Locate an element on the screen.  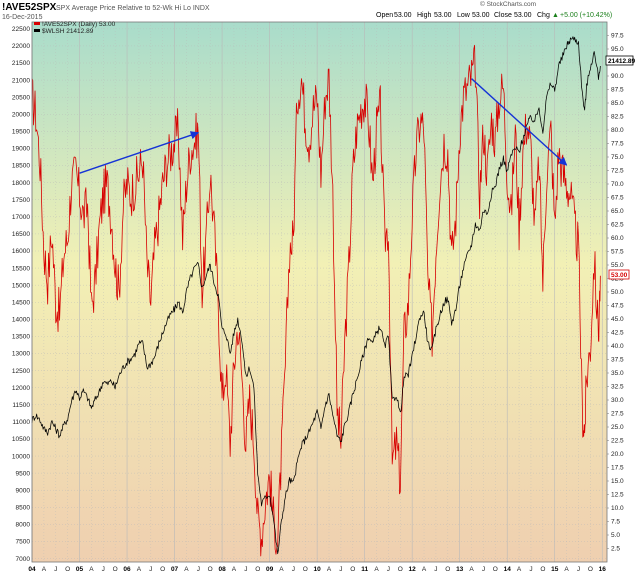
right-last-value-box: 53.00 is located at coordinates (619, 274).